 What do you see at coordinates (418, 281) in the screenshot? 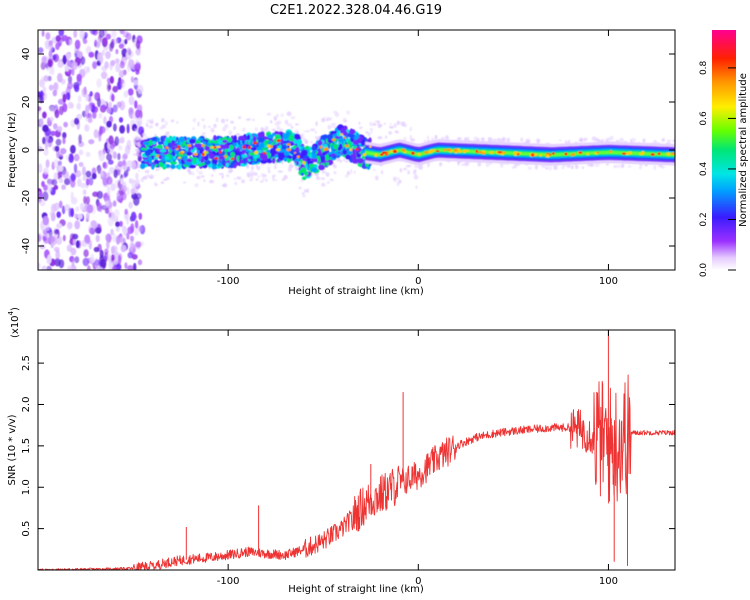
I see `spectrogram-xtick-label: 0` at bounding box center [418, 281].